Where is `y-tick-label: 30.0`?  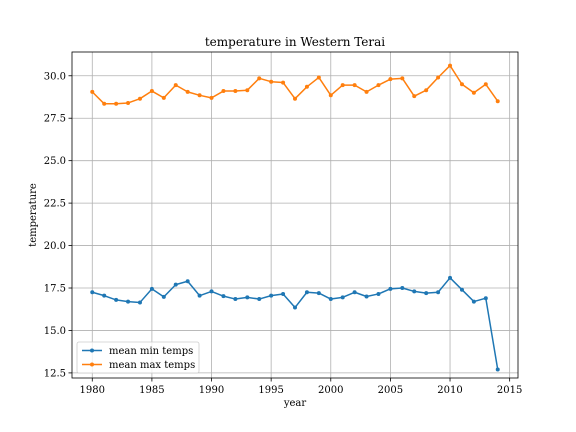 y-tick-label: 30.0 is located at coordinates (55, 76).